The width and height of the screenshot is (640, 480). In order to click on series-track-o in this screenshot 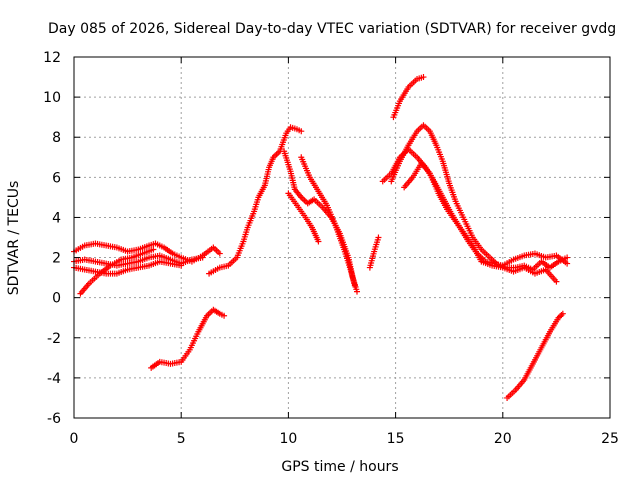, I will do `click(535, 355)`.